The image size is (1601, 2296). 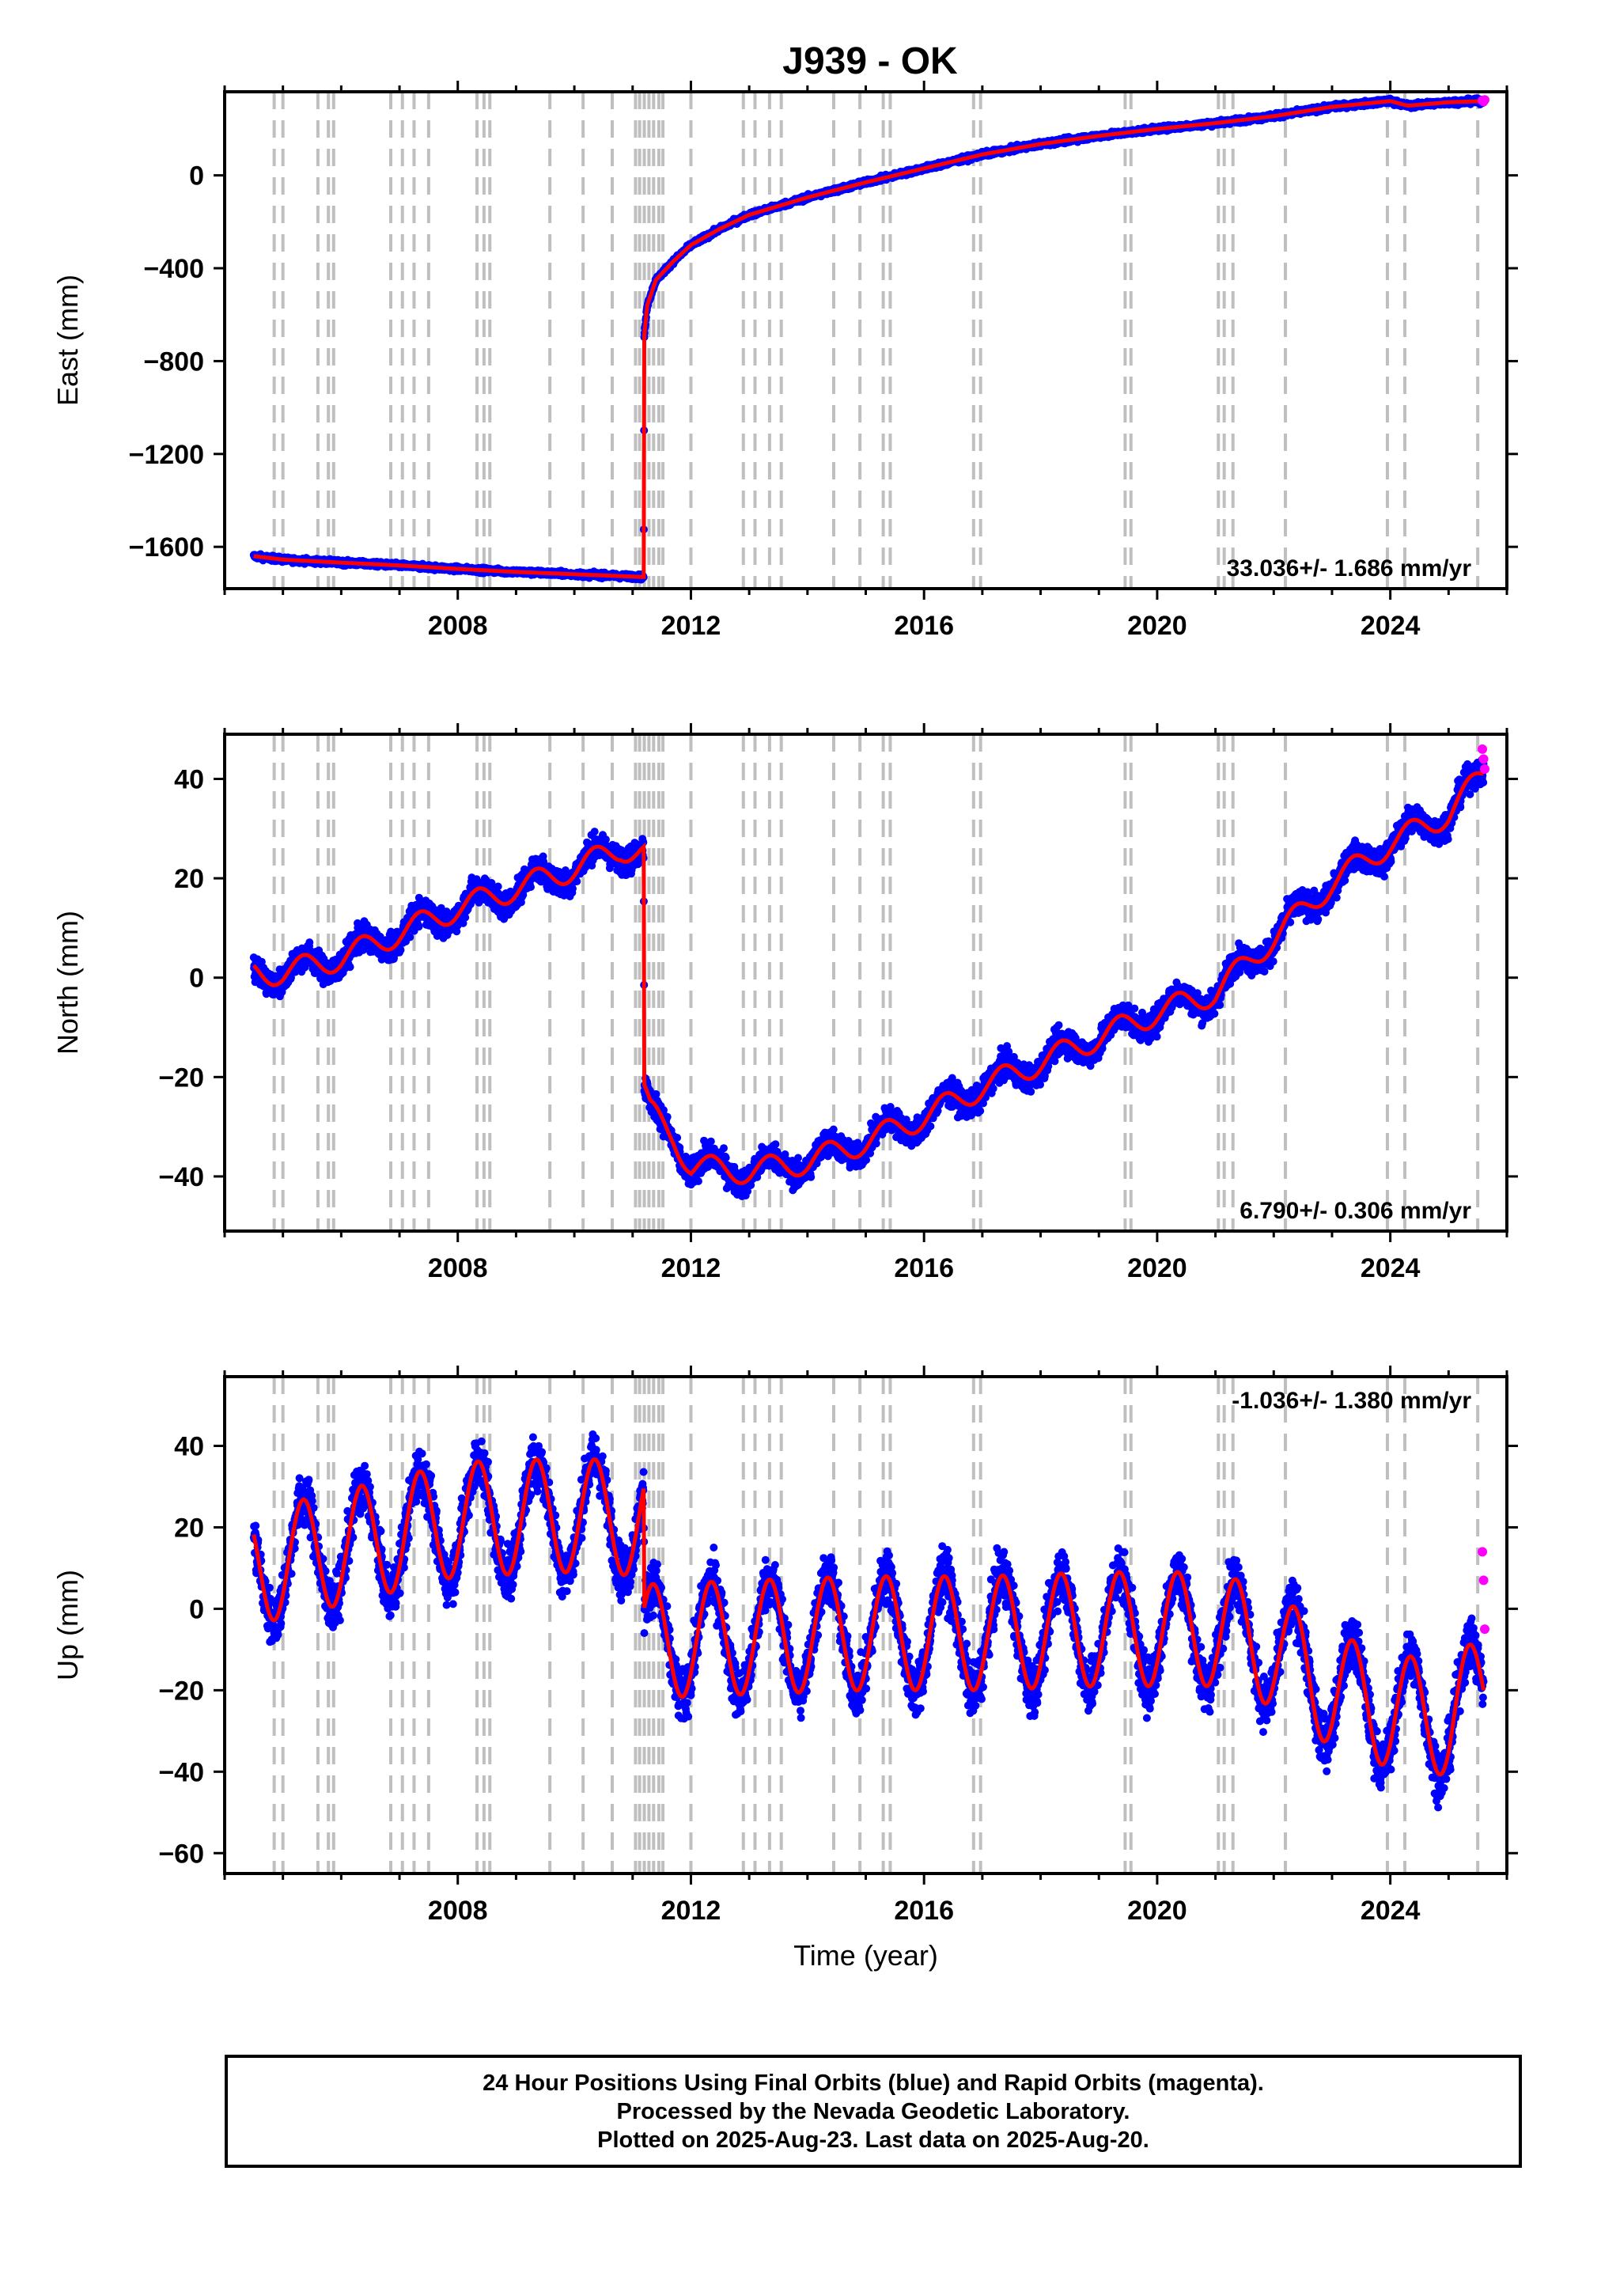 What do you see at coordinates (870, 61) in the screenshot?
I see `chart-title: J939 - OK` at bounding box center [870, 61].